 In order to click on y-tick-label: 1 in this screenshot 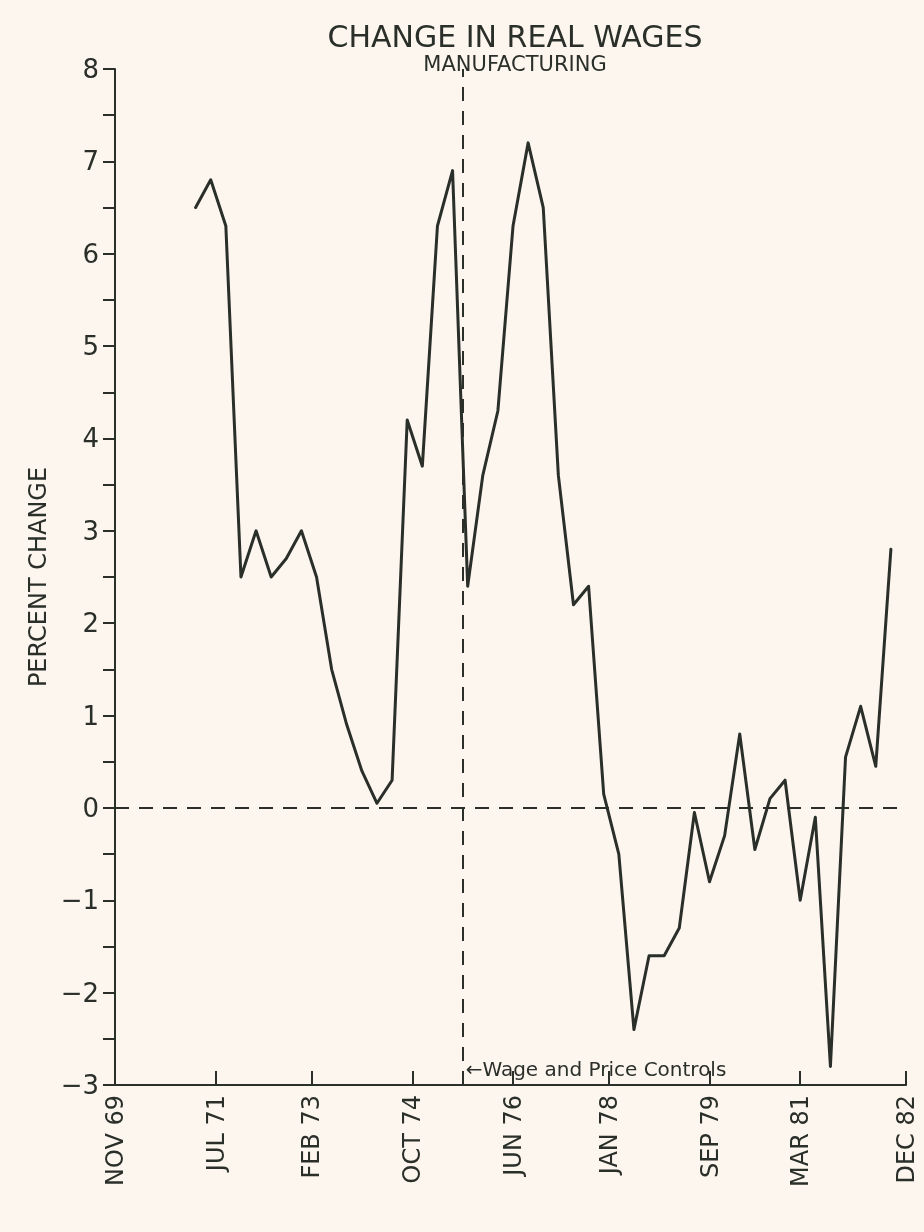, I will do `click(90, 715)`.